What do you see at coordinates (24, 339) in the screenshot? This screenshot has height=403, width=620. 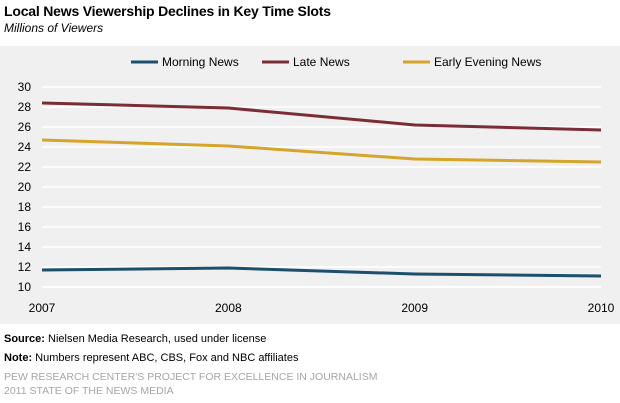 I see `source-label: Source:` at bounding box center [24, 339].